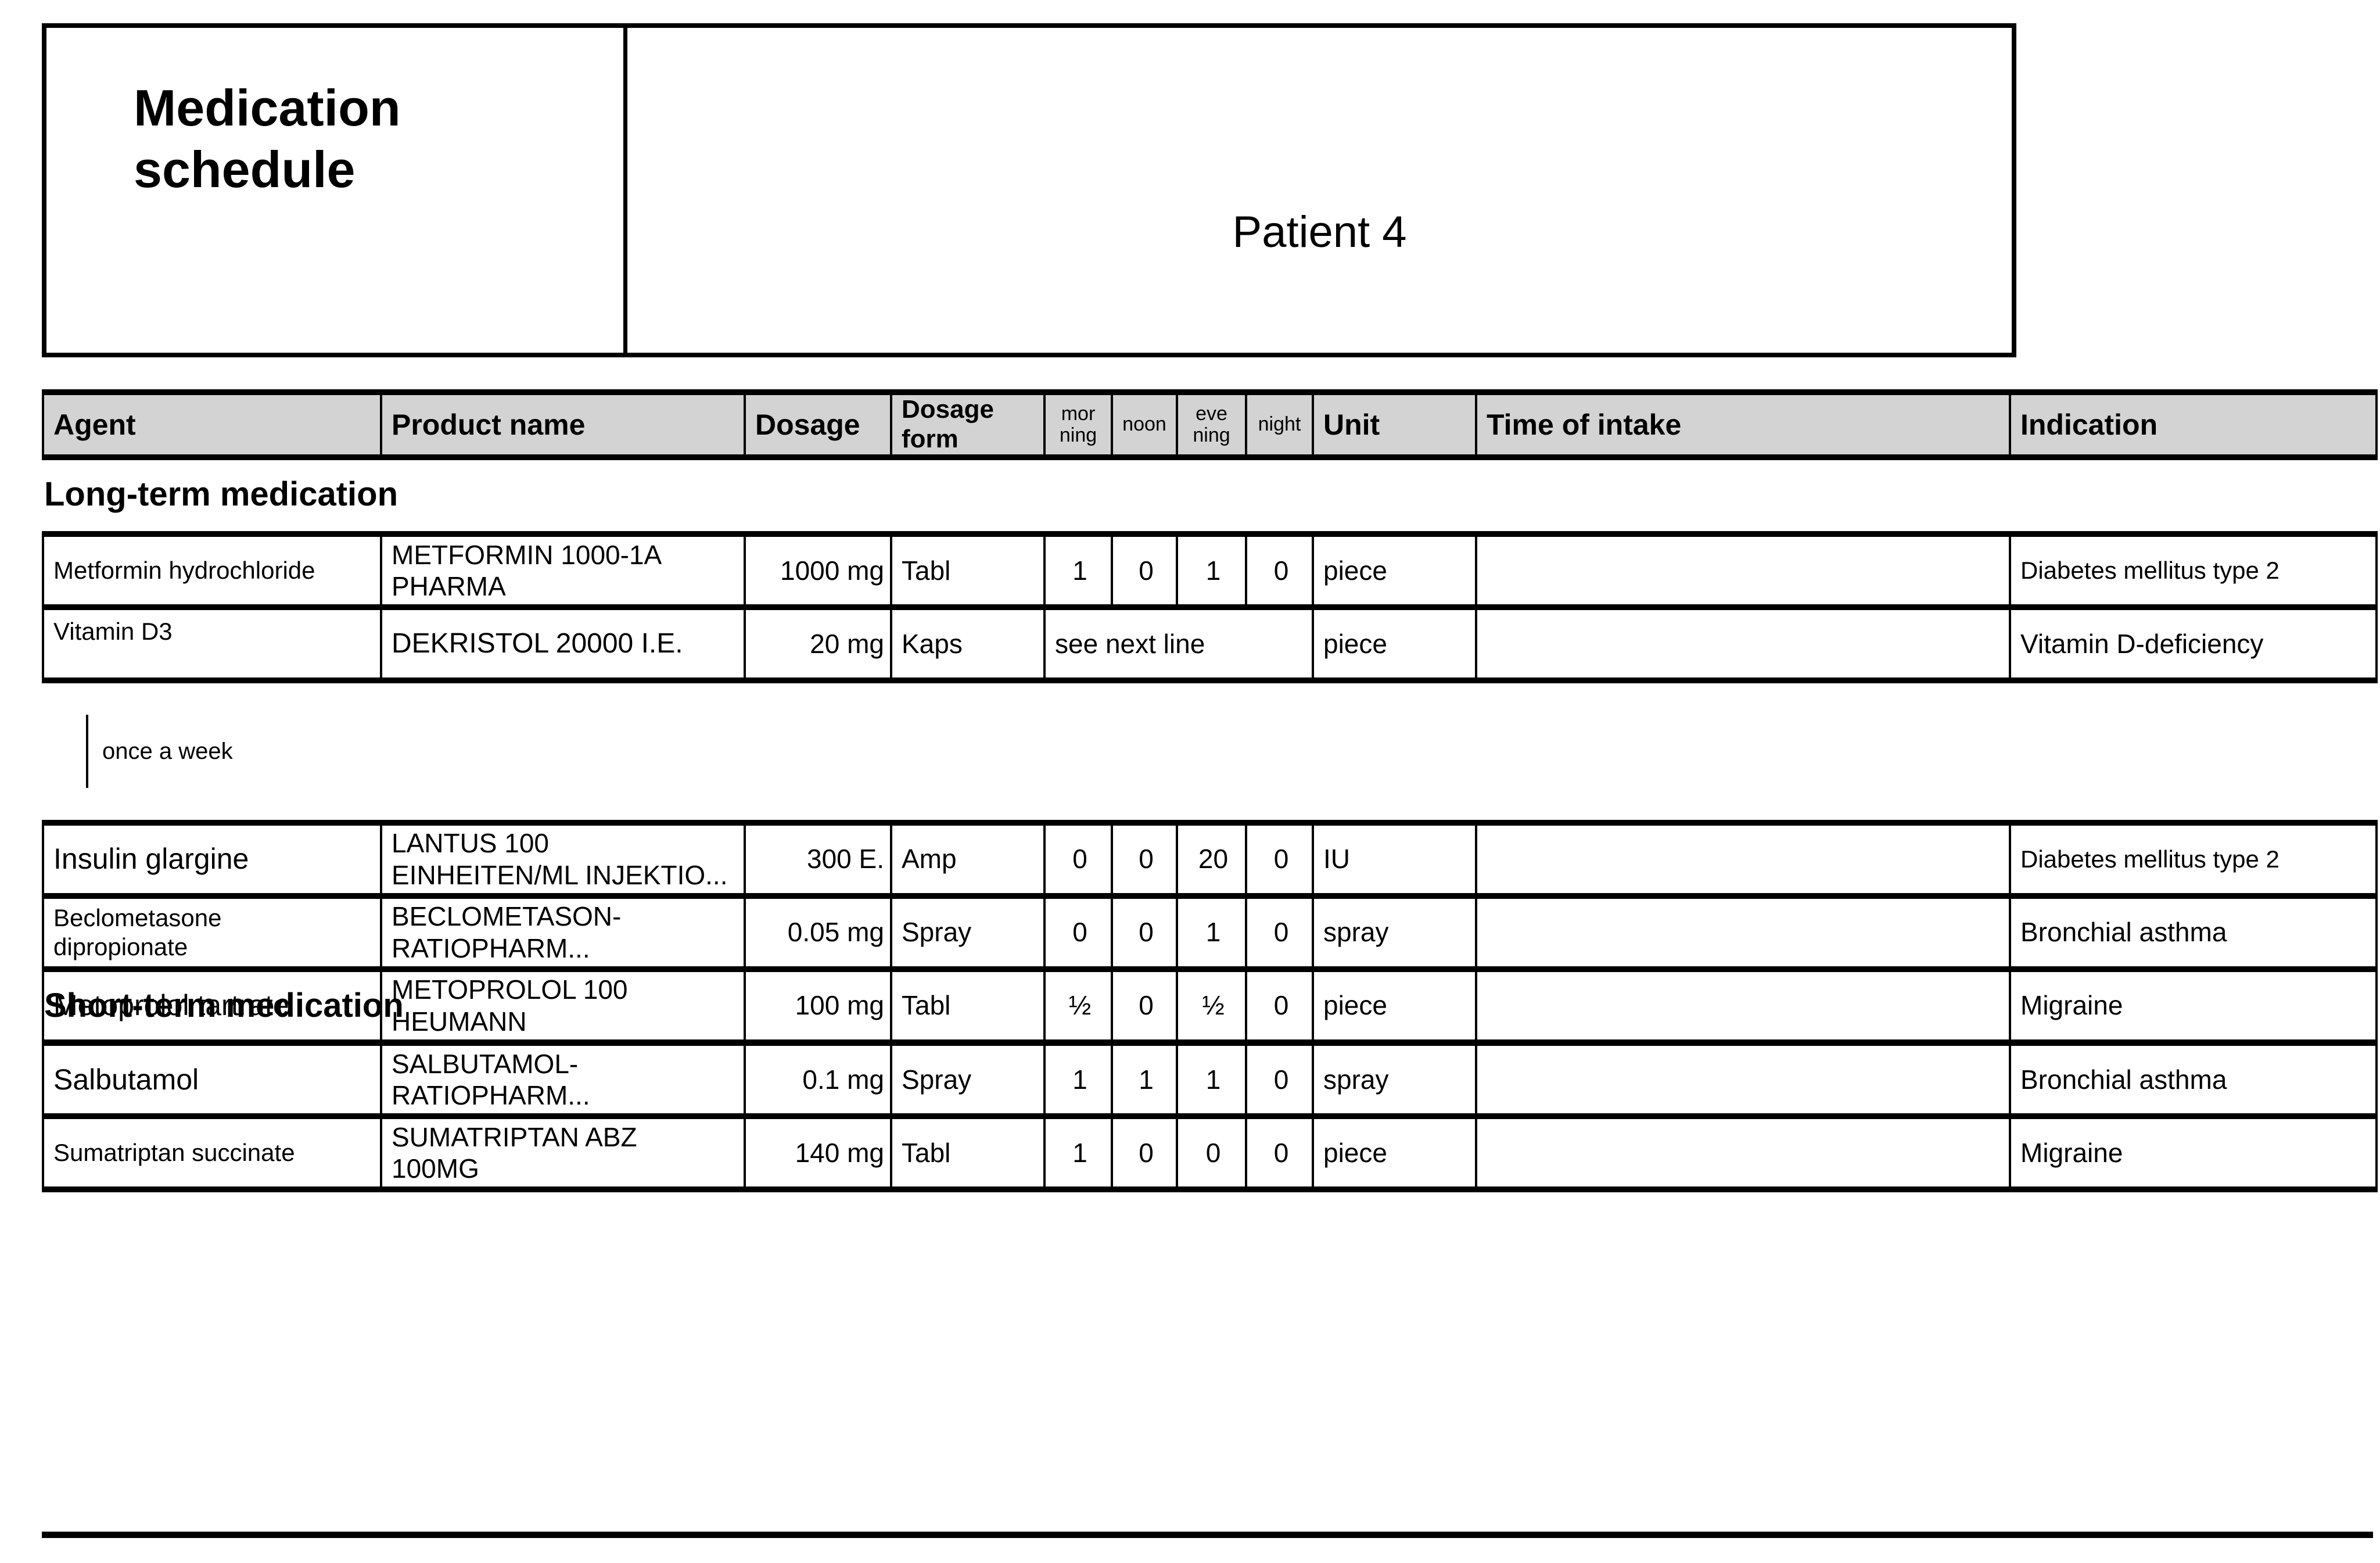  I want to click on cell-dosage: 0.05 mg, so click(818, 932).